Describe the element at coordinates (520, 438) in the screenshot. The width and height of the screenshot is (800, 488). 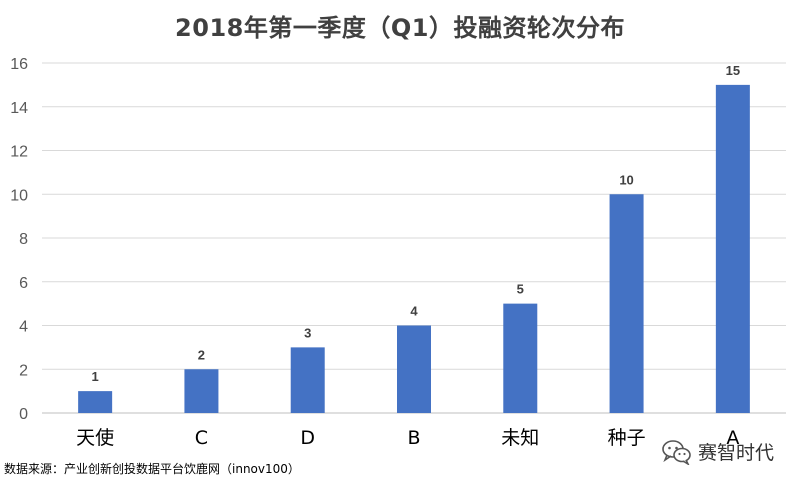
I see `x-tick-label: 未知` at that location.